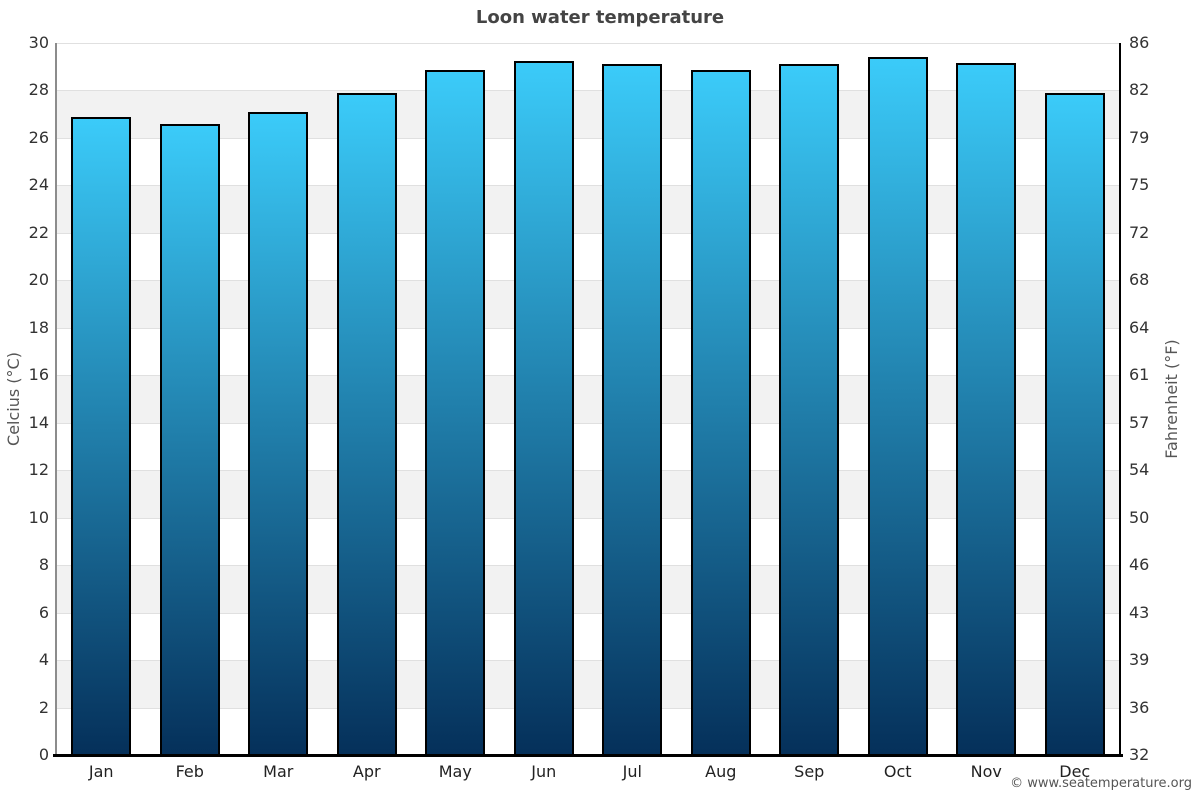 This screenshot has width=1200, height=800. What do you see at coordinates (43, 660) in the screenshot?
I see `y-tick-celsius: 4` at bounding box center [43, 660].